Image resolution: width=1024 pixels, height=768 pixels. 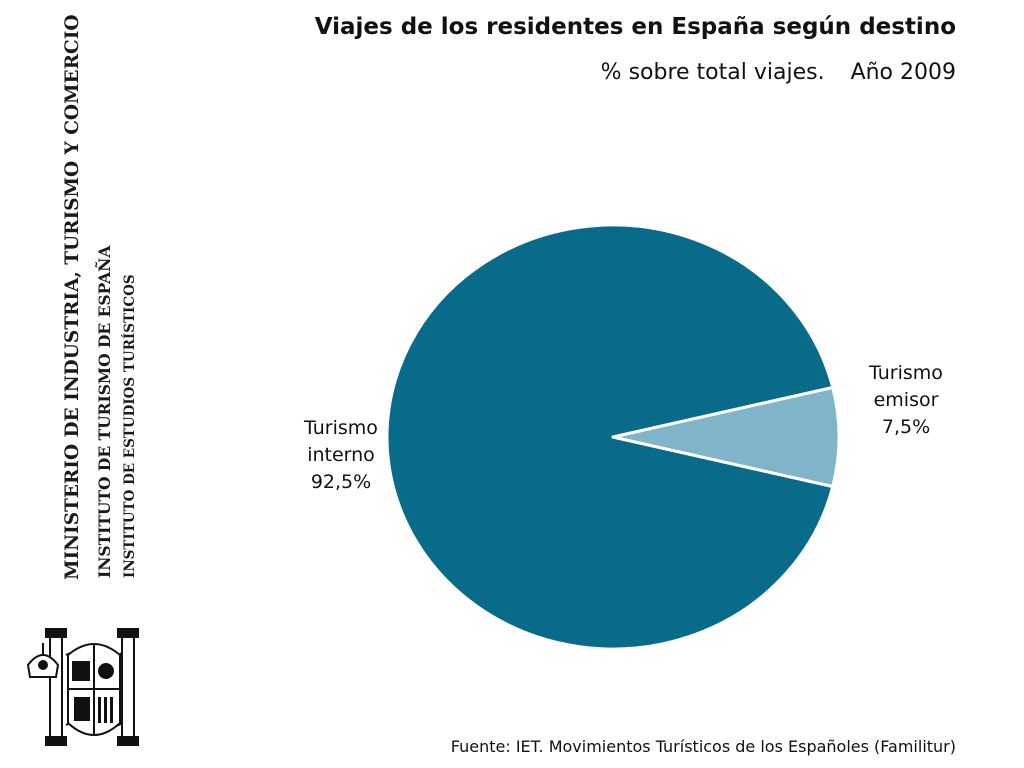 What do you see at coordinates (341, 428) in the screenshot?
I see `label-interno-line1: Turismo` at bounding box center [341, 428].